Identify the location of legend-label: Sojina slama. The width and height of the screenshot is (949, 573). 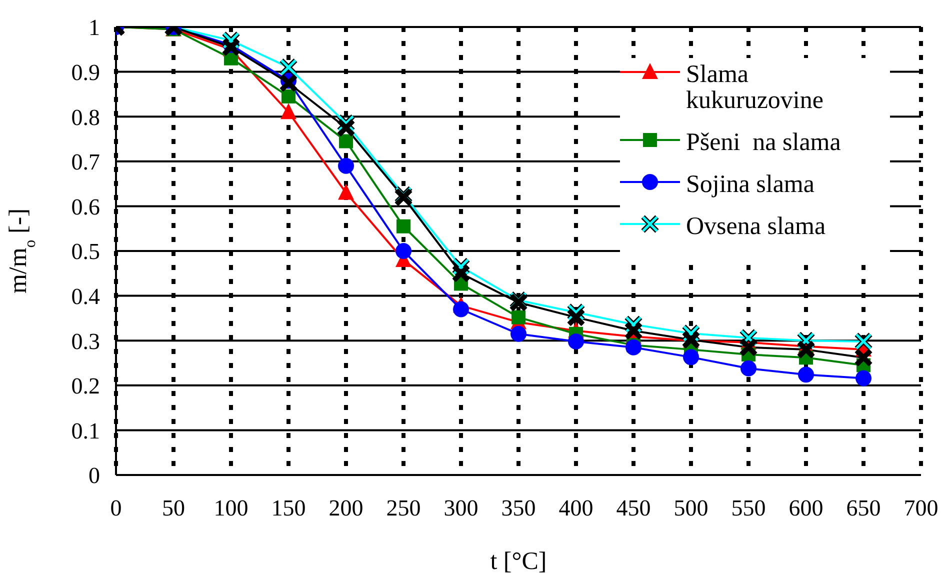
(750, 184).